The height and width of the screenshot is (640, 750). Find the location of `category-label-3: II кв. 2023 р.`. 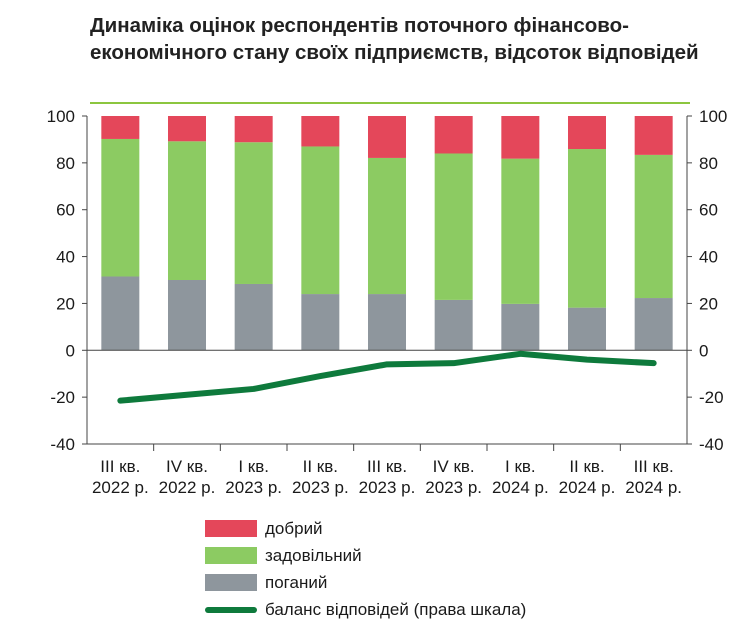

category-label-3: II кв. 2023 р. is located at coordinates (320, 477).